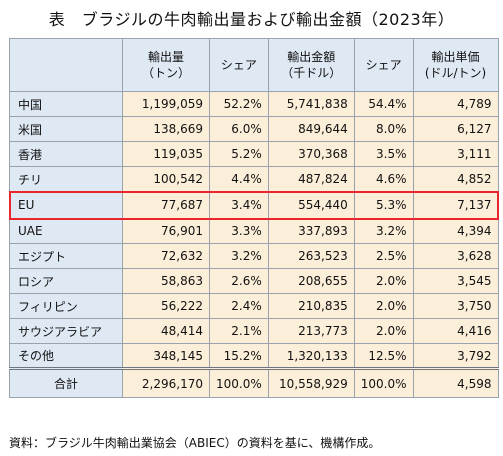 This screenshot has width=503, height=456. What do you see at coordinates (311, 104) in the screenshot?
I see `cell-value: 5,741,838` at bounding box center [311, 104].